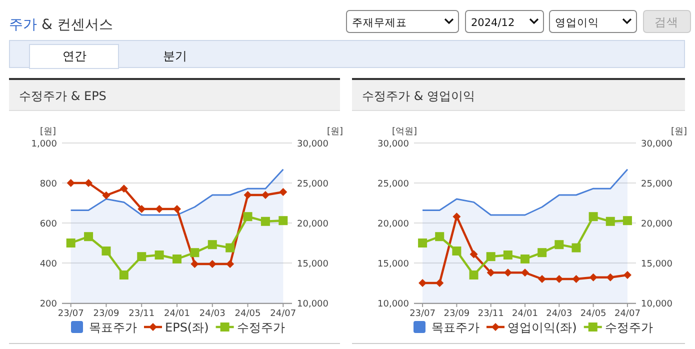 The width and height of the screenshot is (695, 349). Describe the element at coordinates (62, 96) in the screenshot. I see `chart-title: 수정주가 & EPS` at that location.